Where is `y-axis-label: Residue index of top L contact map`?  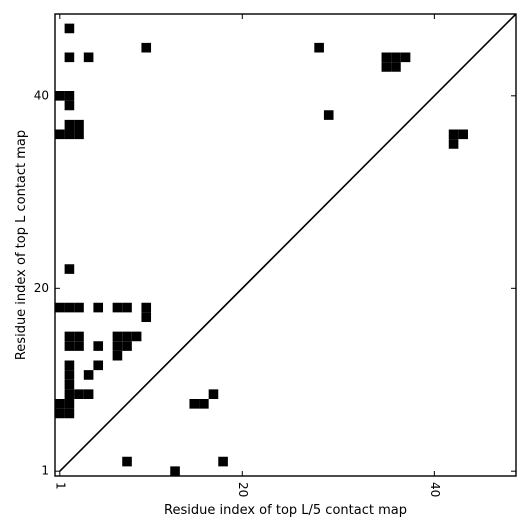
y-axis-label: Residue index of top L contact map is located at coordinates (21, 245).